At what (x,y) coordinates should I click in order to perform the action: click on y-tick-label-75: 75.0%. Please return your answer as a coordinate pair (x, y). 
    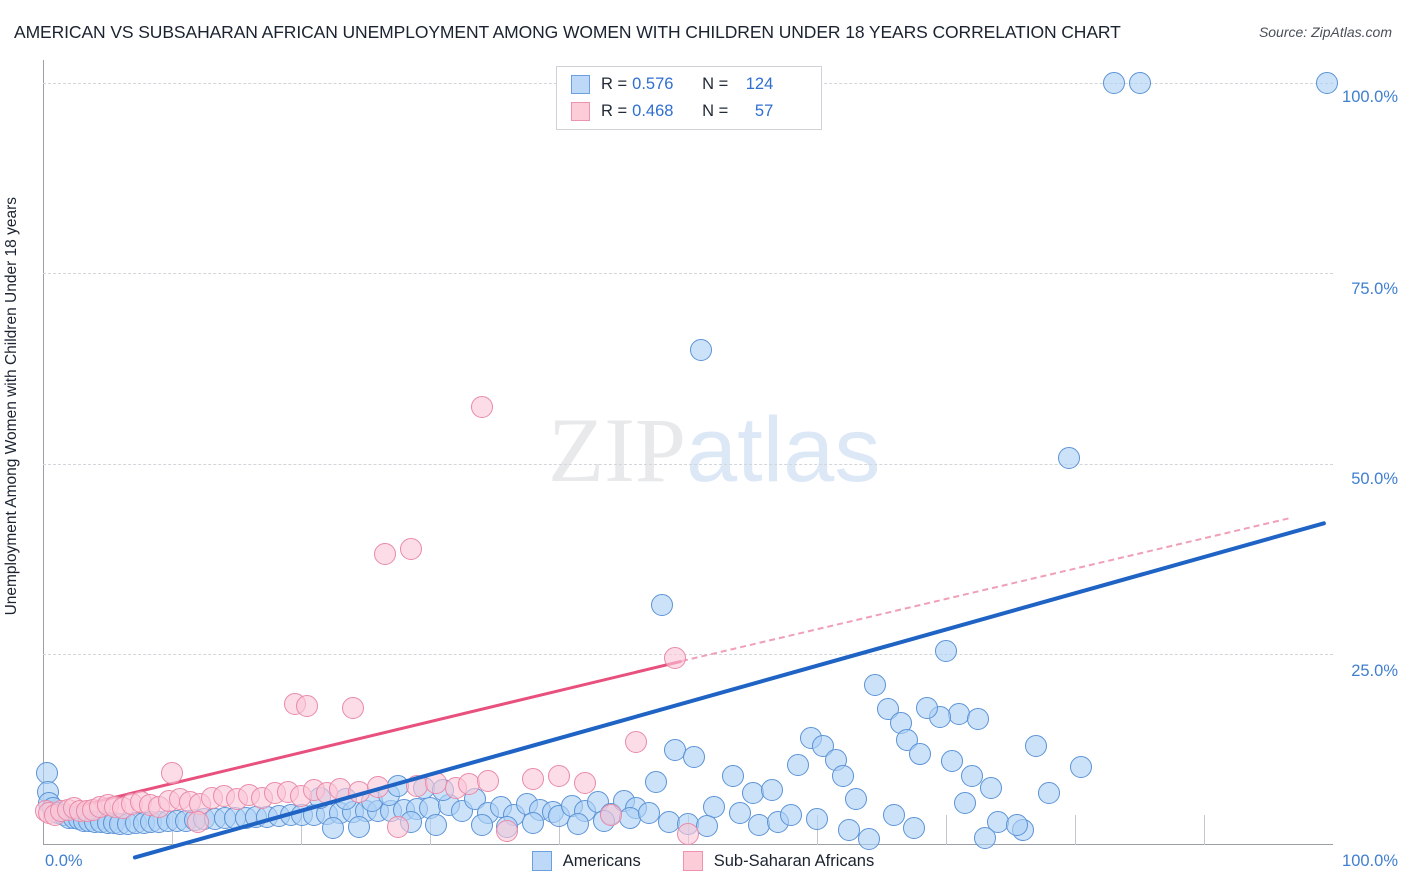
    Looking at the image, I should click on (1374, 289).